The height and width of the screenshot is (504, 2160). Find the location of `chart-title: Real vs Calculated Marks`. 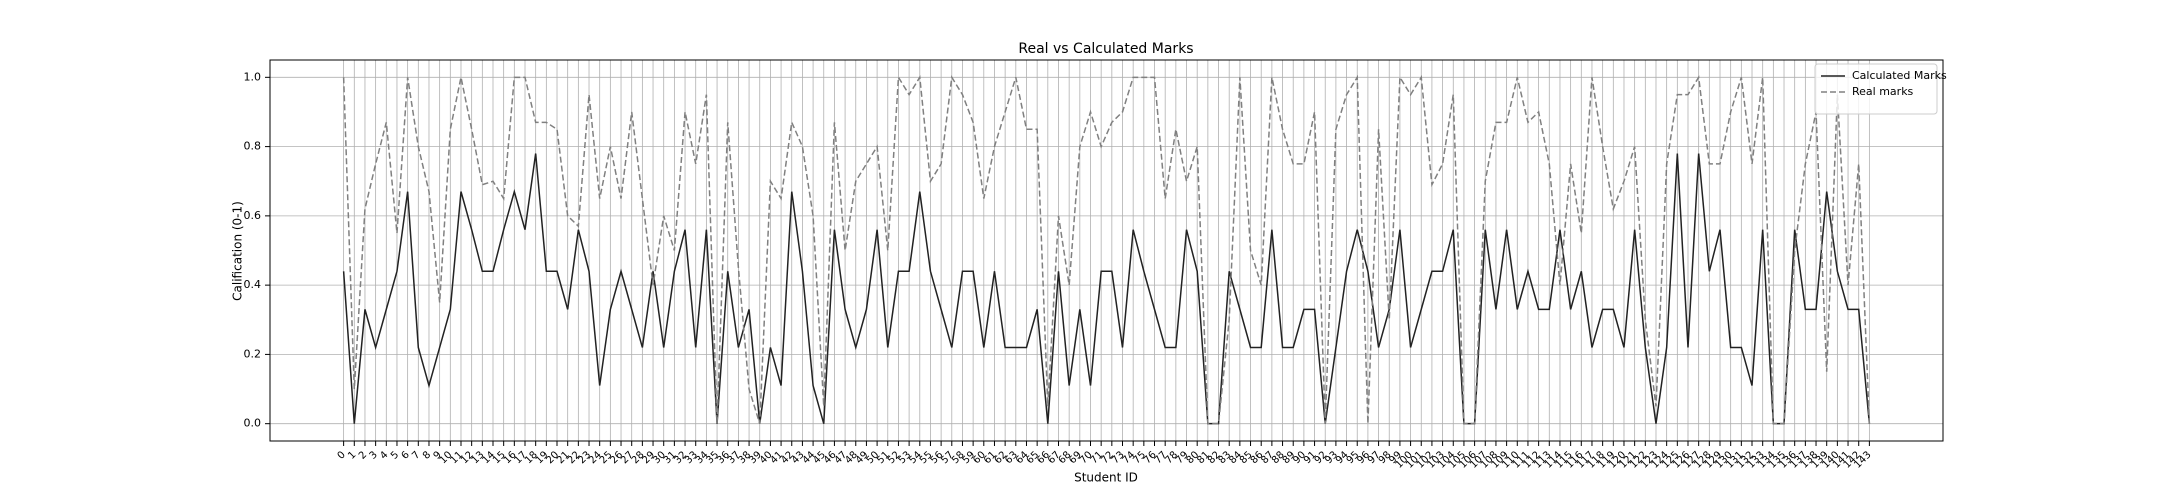

chart-title: Real vs Calculated Marks is located at coordinates (1105, 49).